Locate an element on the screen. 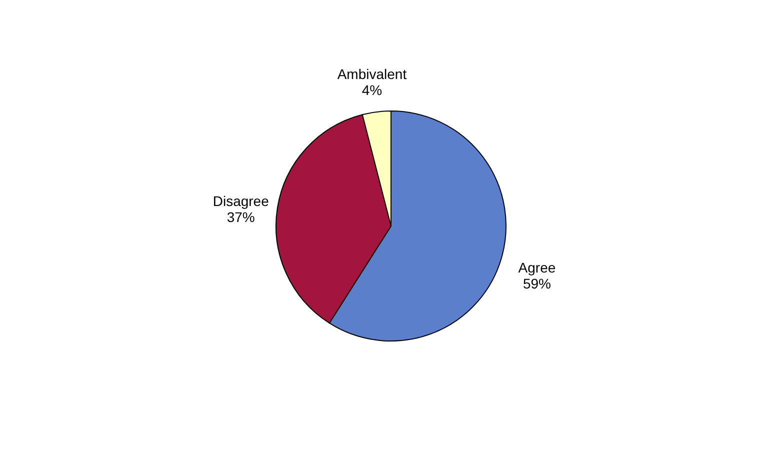 This screenshot has height=452, width=782. slice-label: Ambivalent is located at coordinates (372, 74).